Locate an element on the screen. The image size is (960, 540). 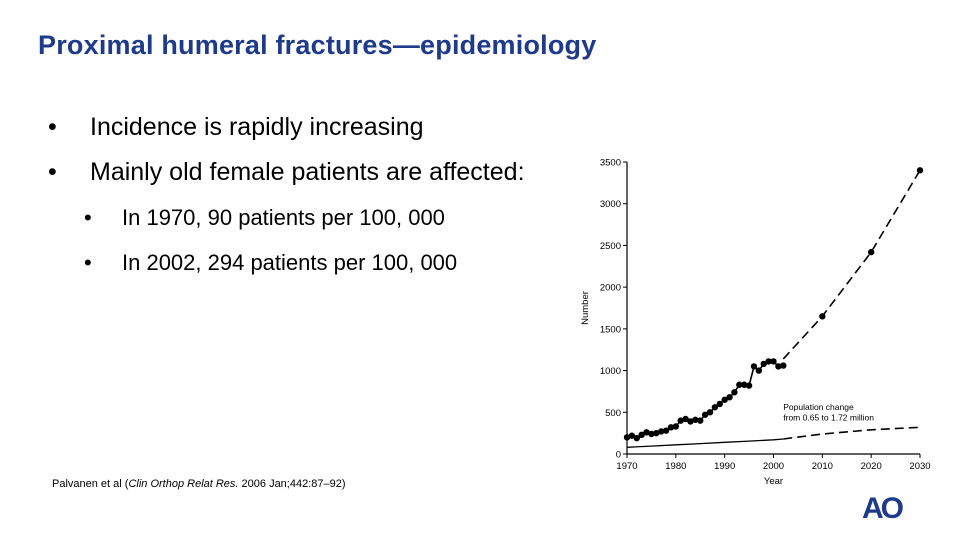
y-tick-label: 2000 is located at coordinates (610, 288).